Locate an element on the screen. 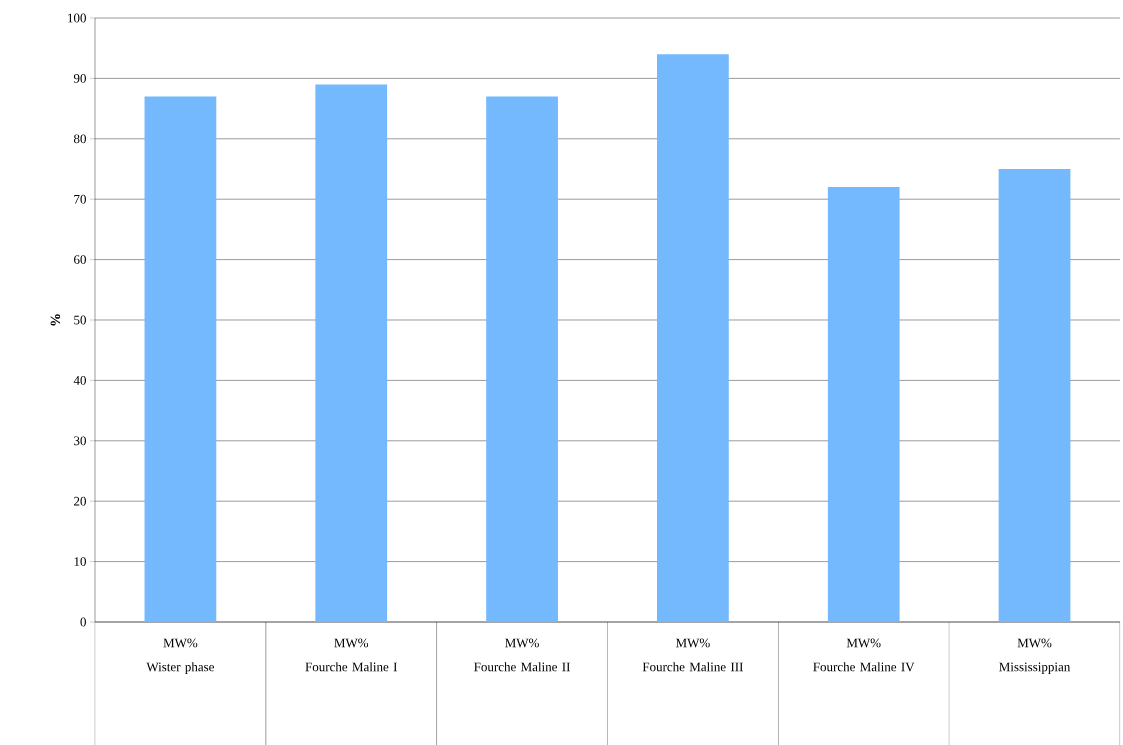  x-tick-label: Fourche Maline I is located at coordinates (351, 667).